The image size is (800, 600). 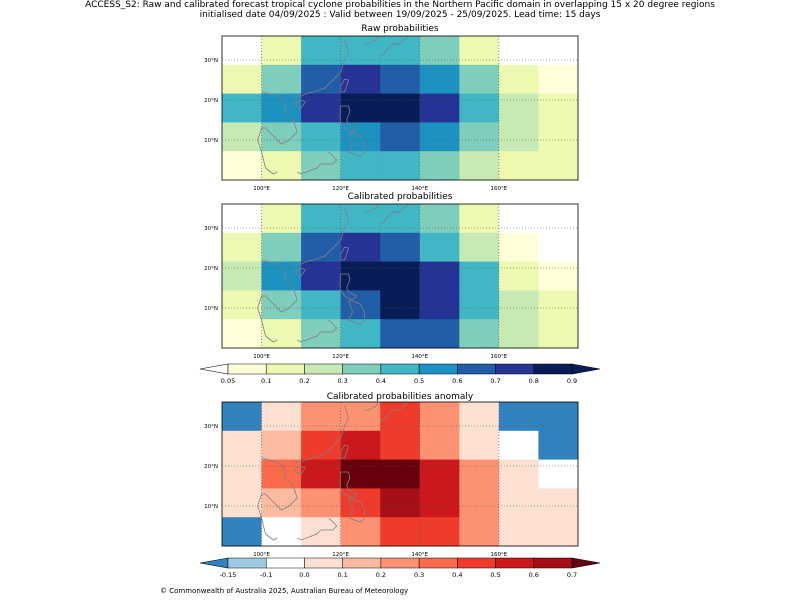 What do you see at coordinates (266, 575) in the screenshot?
I see `colorbar-tick-label: -0.1` at bounding box center [266, 575].